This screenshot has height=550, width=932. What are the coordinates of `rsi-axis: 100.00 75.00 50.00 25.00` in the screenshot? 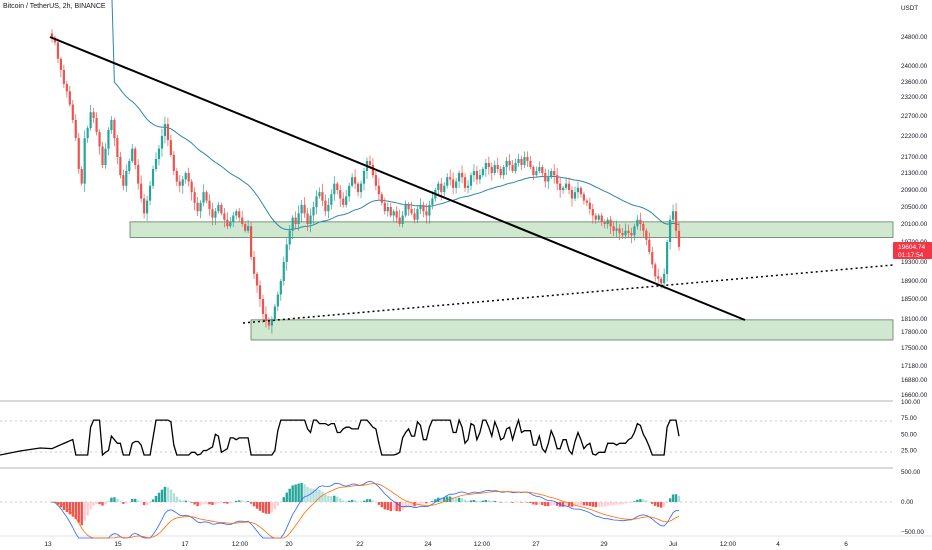 It's located at (911, 427).